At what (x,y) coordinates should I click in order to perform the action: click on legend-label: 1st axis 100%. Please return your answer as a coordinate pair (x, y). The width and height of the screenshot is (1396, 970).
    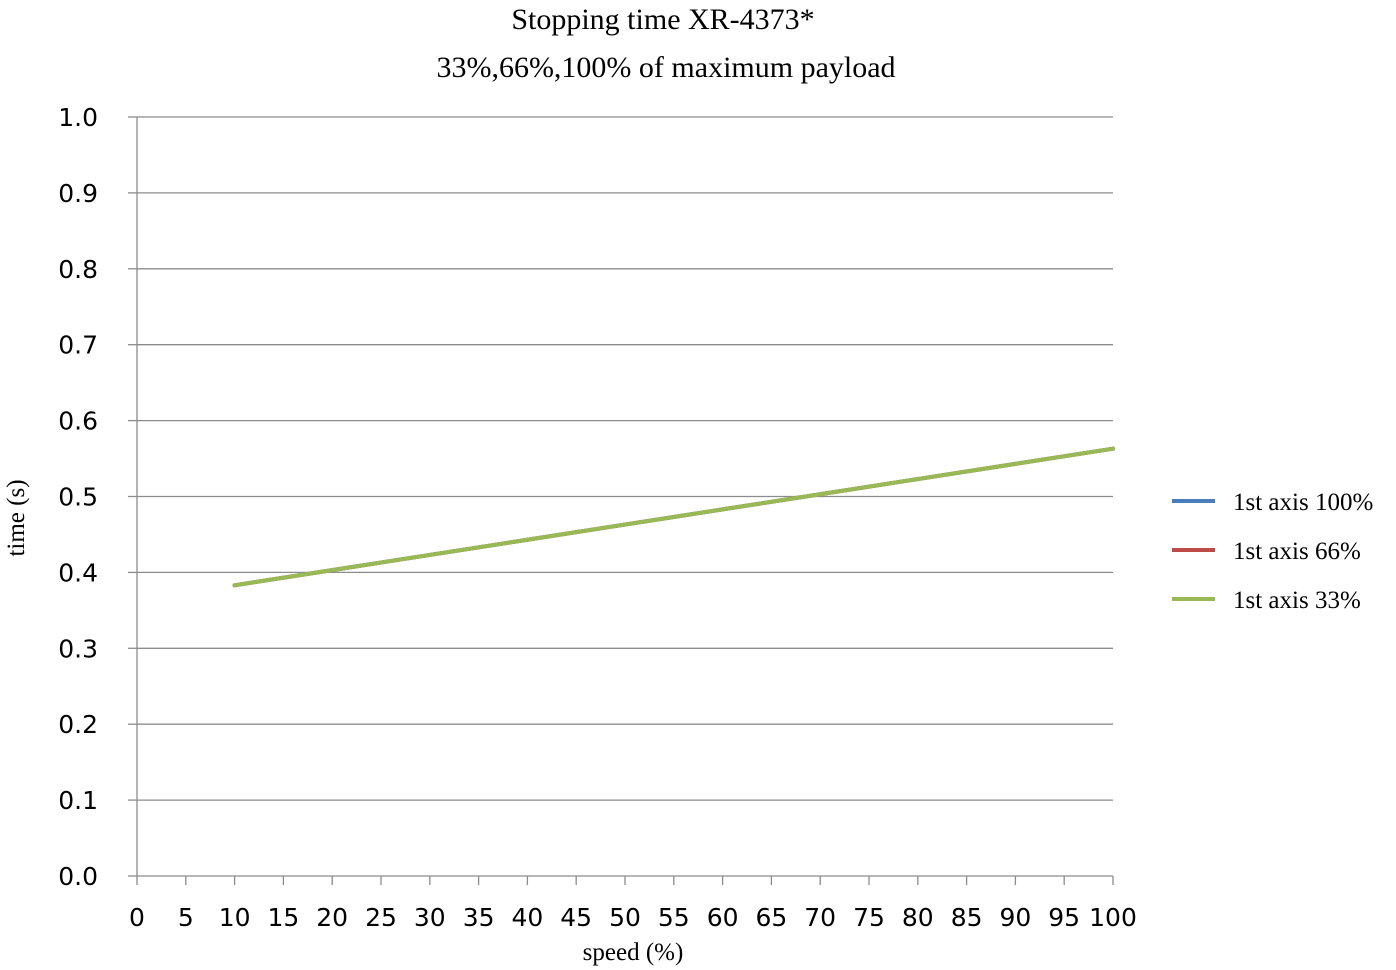
    Looking at the image, I should click on (1303, 502).